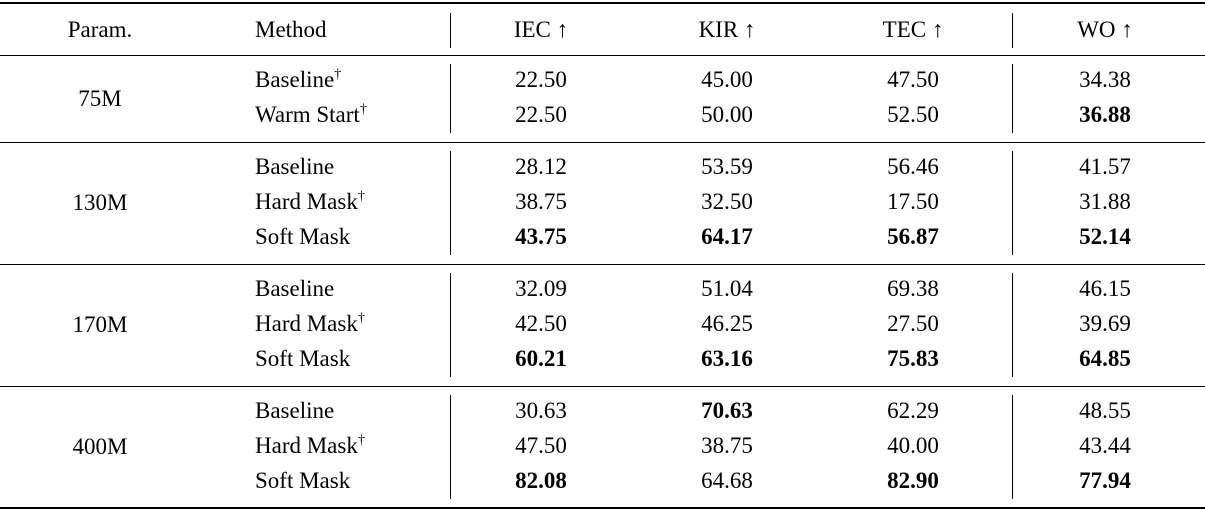  Describe the element at coordinates (727, 114) in the screenshot. I see `cell: 50.00` at that location.